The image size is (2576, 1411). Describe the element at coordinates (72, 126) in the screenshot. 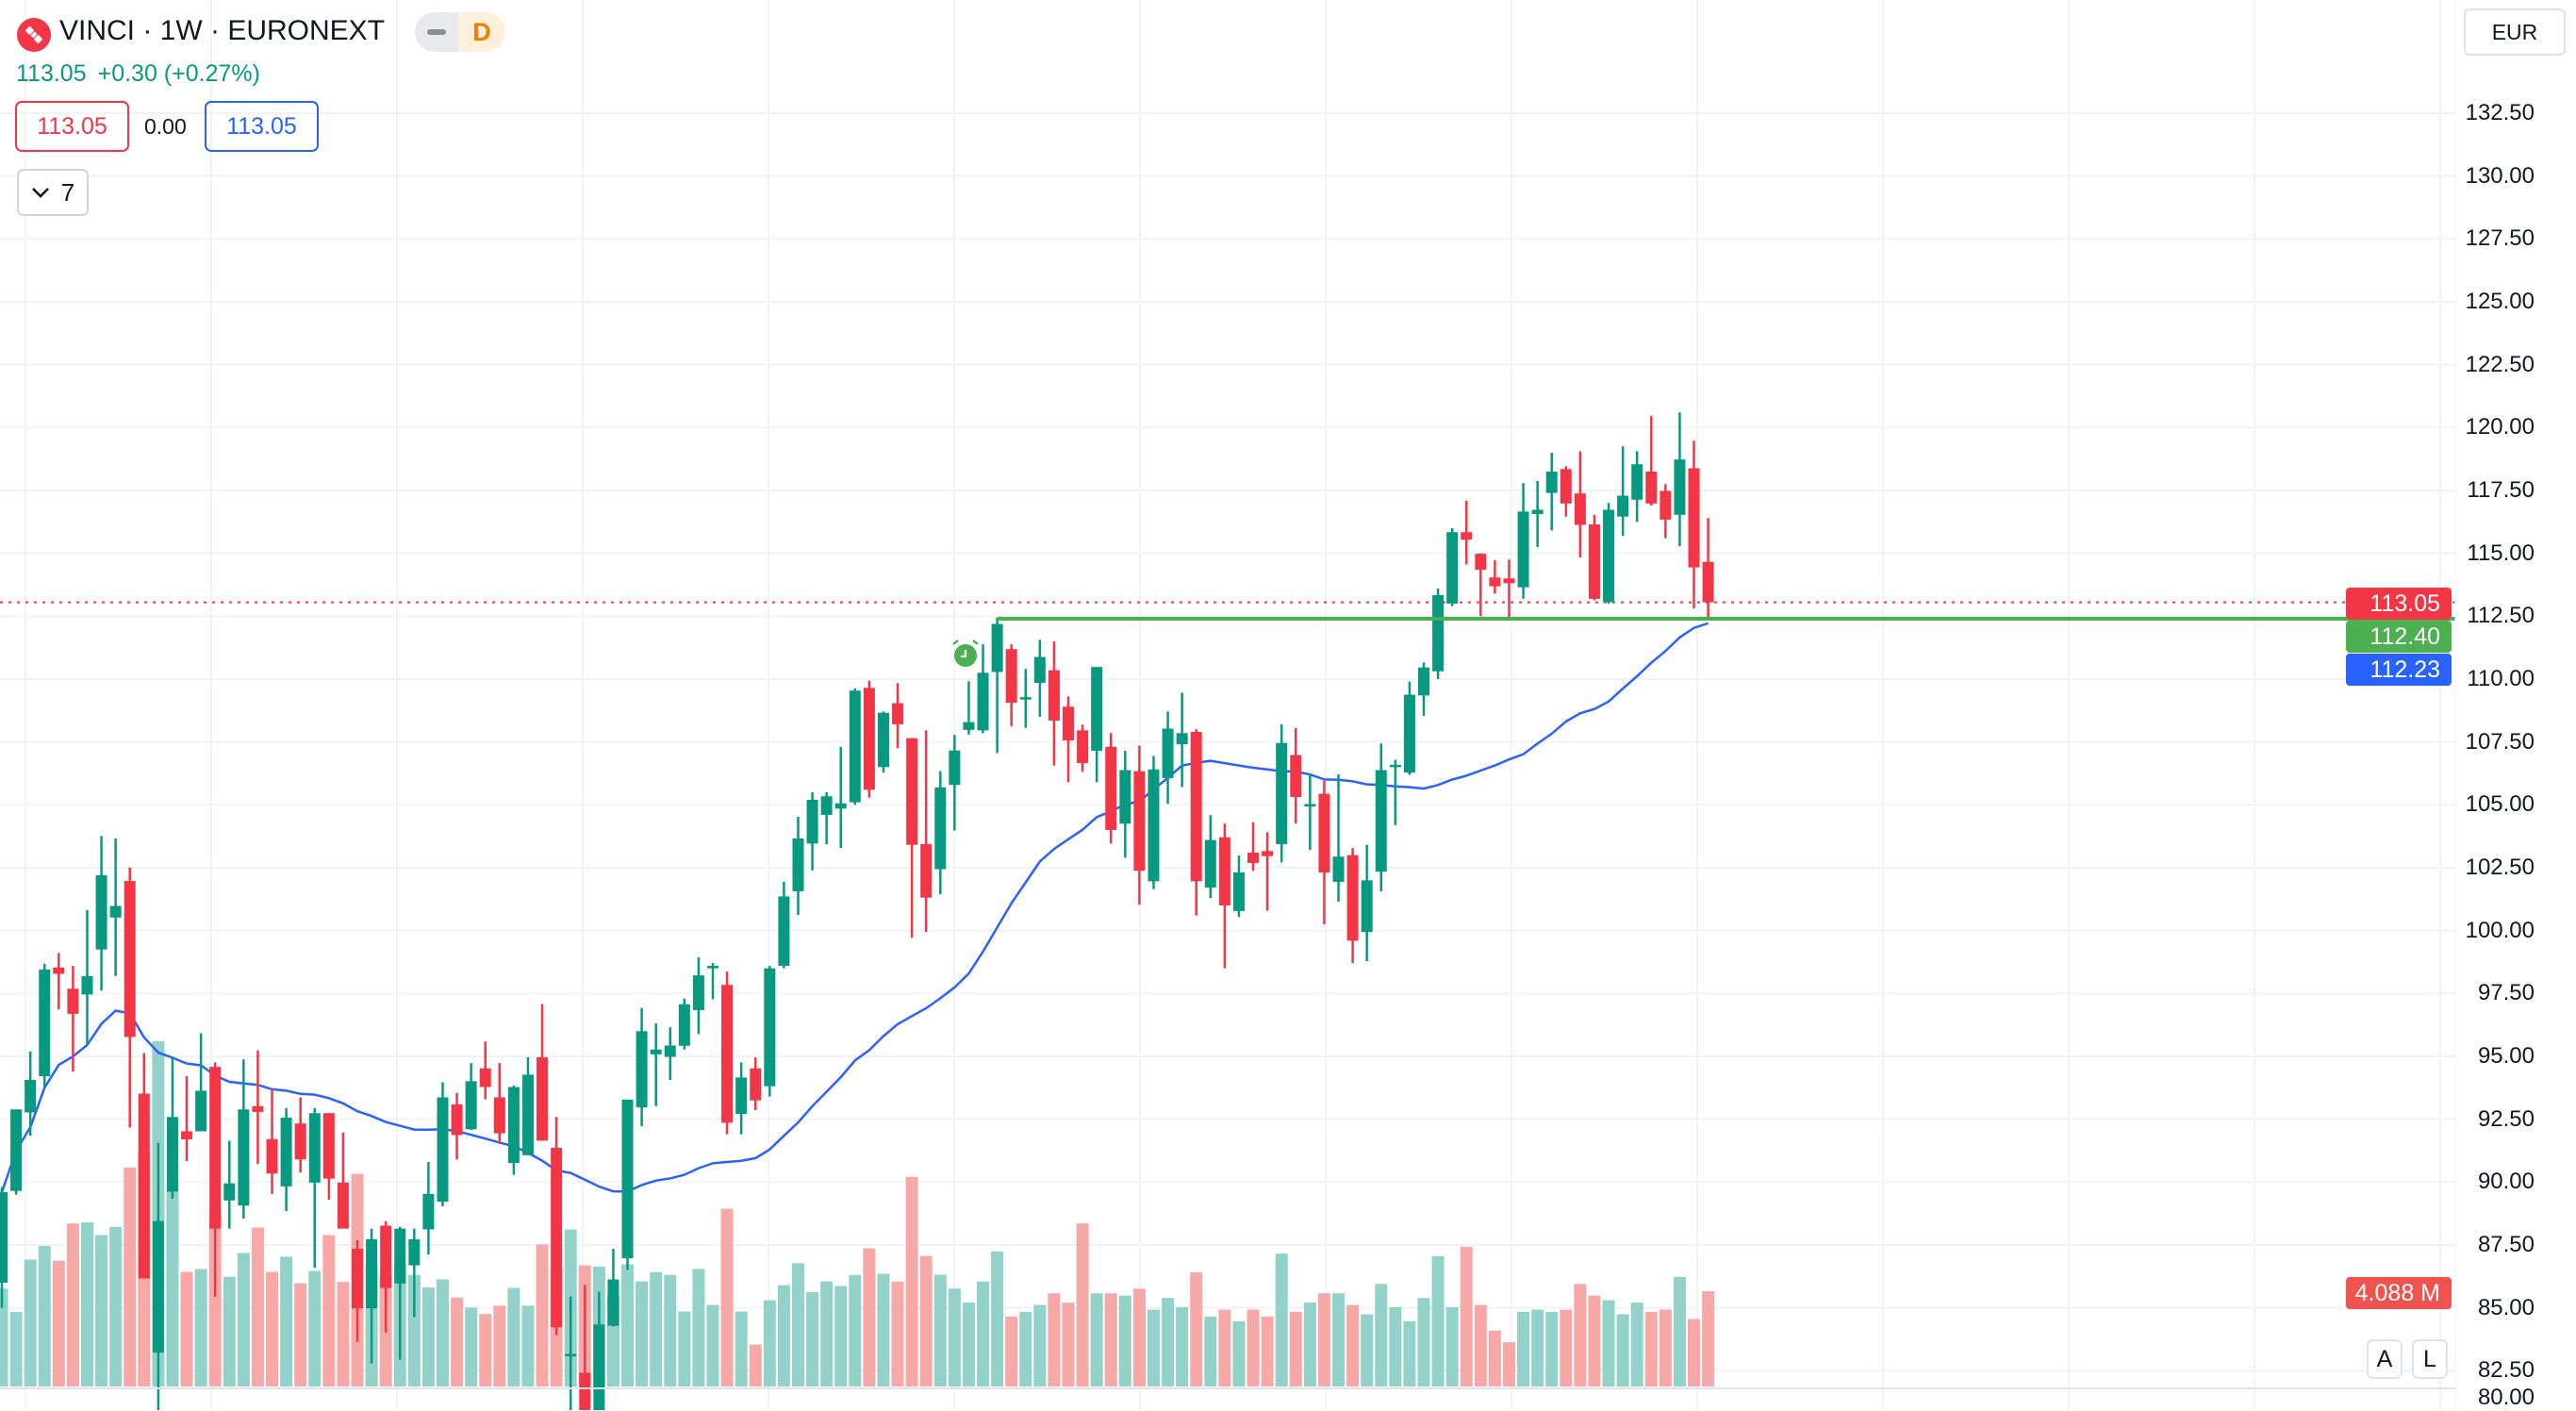

I see `sell-button: 113.05` at that location.